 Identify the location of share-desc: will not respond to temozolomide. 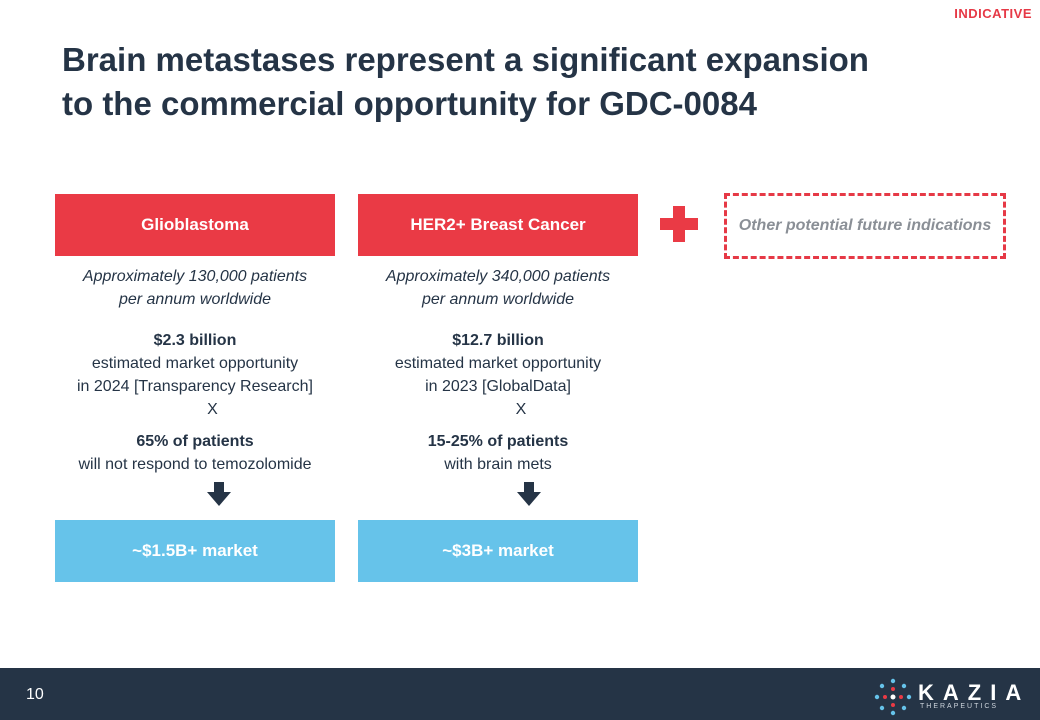
(195, 464).